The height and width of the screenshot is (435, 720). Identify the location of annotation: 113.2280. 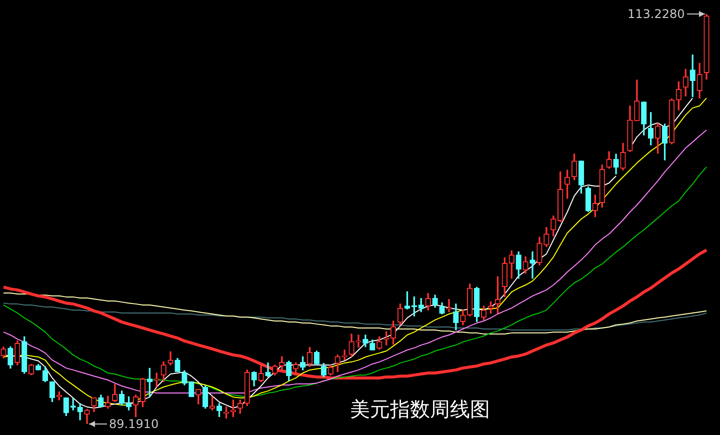
(656, 14).